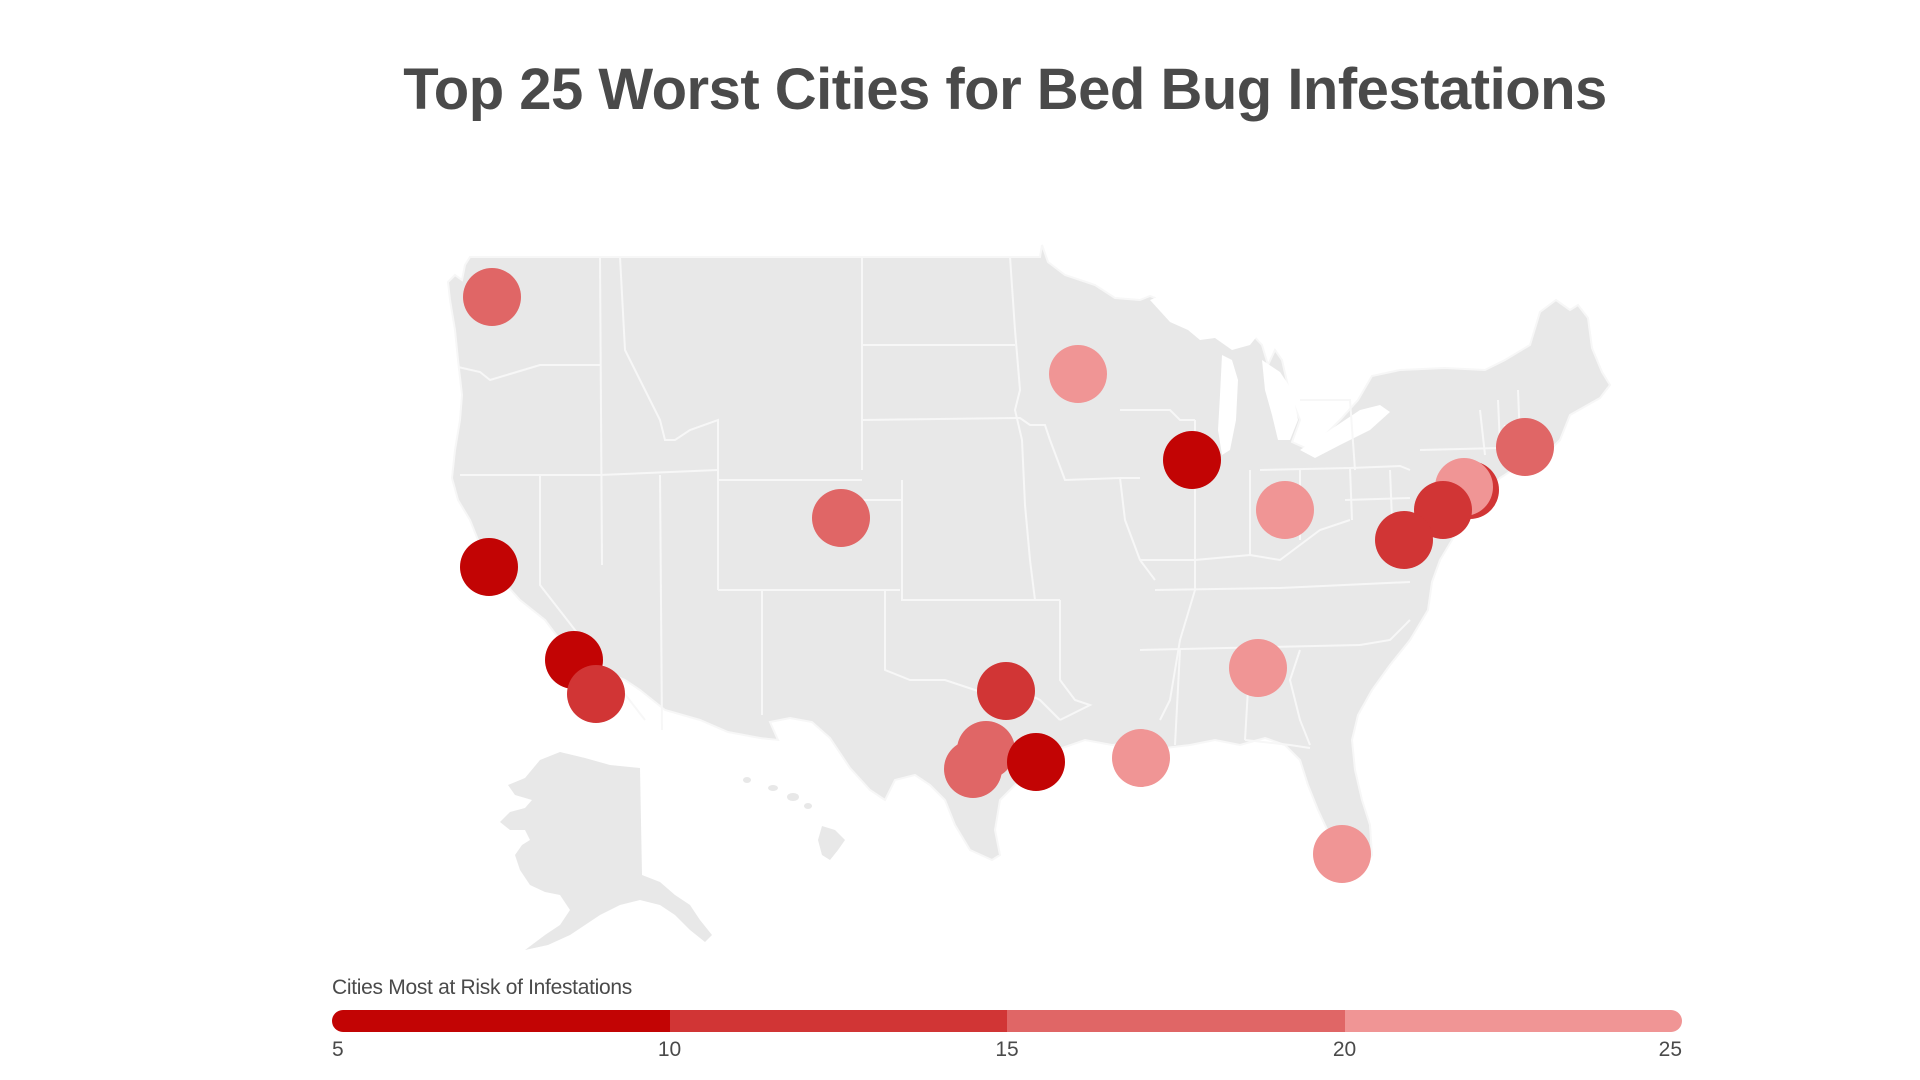  What do you see at coordinates (1036, 762) in the screenshot?
I see `city-marker-houston` at bounding box center [1036, 762].